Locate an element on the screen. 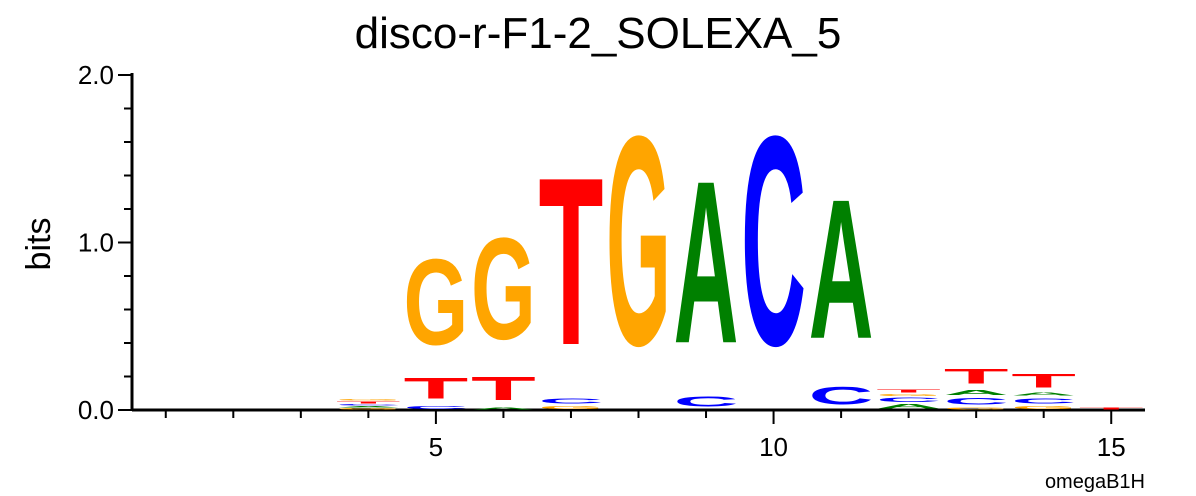 The width and height of the screenshot is (1196, 496). y-tick-label: 0.0 is located at coordinates (96, 410).